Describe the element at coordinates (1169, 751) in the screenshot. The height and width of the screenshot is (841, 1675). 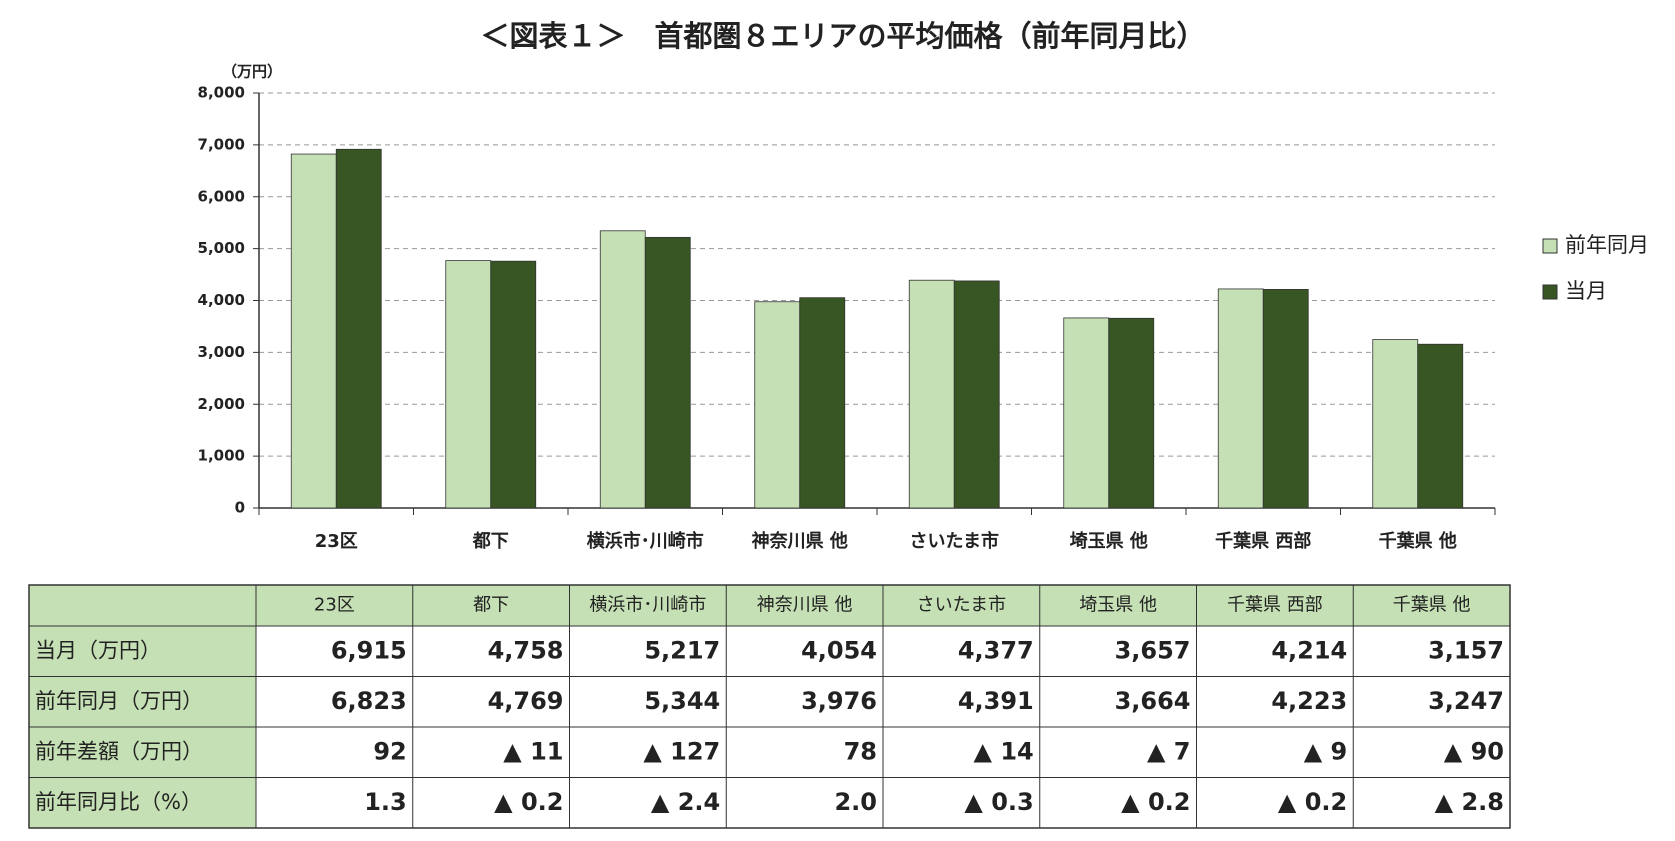
I see `table-cell: ▲ 7` at that location.